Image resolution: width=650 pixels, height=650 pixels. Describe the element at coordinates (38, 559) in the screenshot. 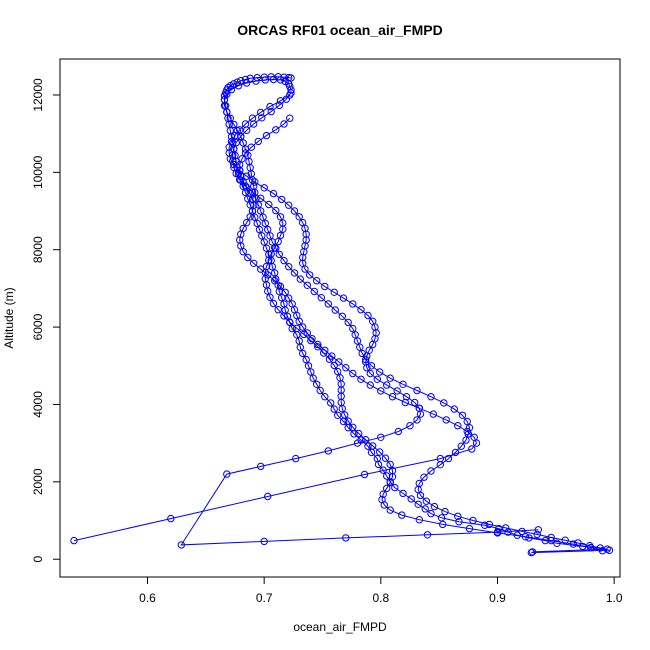

I see `y-tick-label: 0` at that location.